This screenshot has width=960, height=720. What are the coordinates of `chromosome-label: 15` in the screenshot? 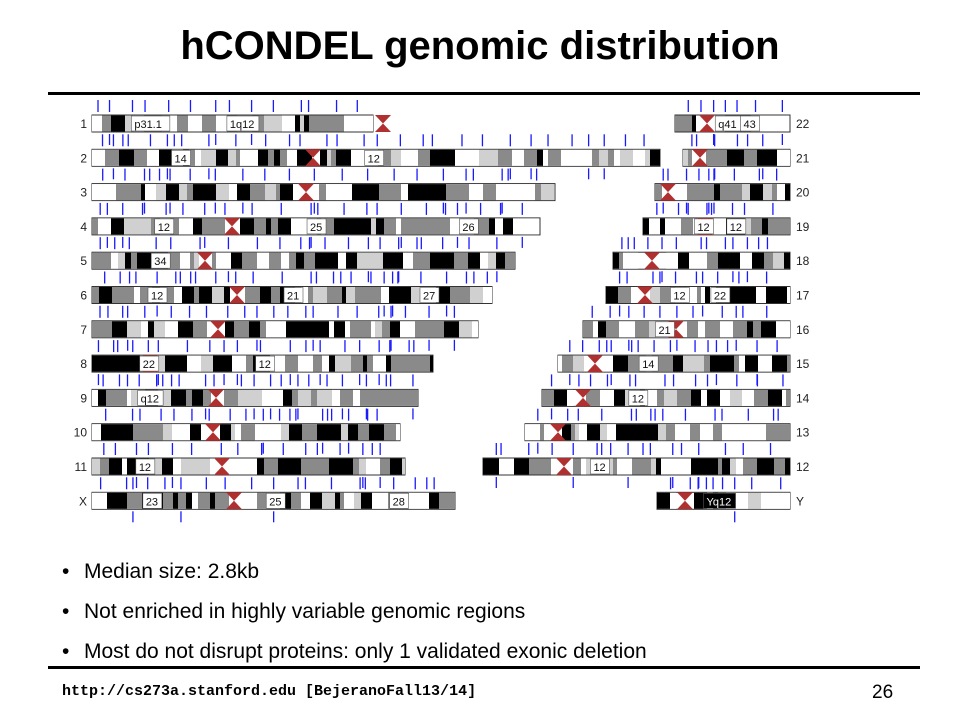 It's located at (803, 364).